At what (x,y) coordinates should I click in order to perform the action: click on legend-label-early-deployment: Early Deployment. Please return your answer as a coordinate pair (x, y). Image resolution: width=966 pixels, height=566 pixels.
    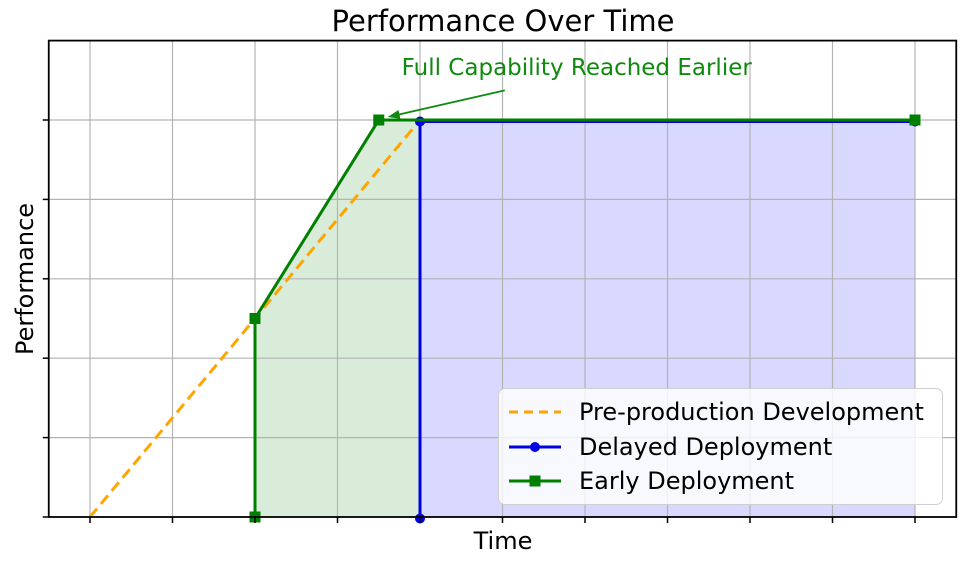
    Looking at the image, I should click on (687, 480).